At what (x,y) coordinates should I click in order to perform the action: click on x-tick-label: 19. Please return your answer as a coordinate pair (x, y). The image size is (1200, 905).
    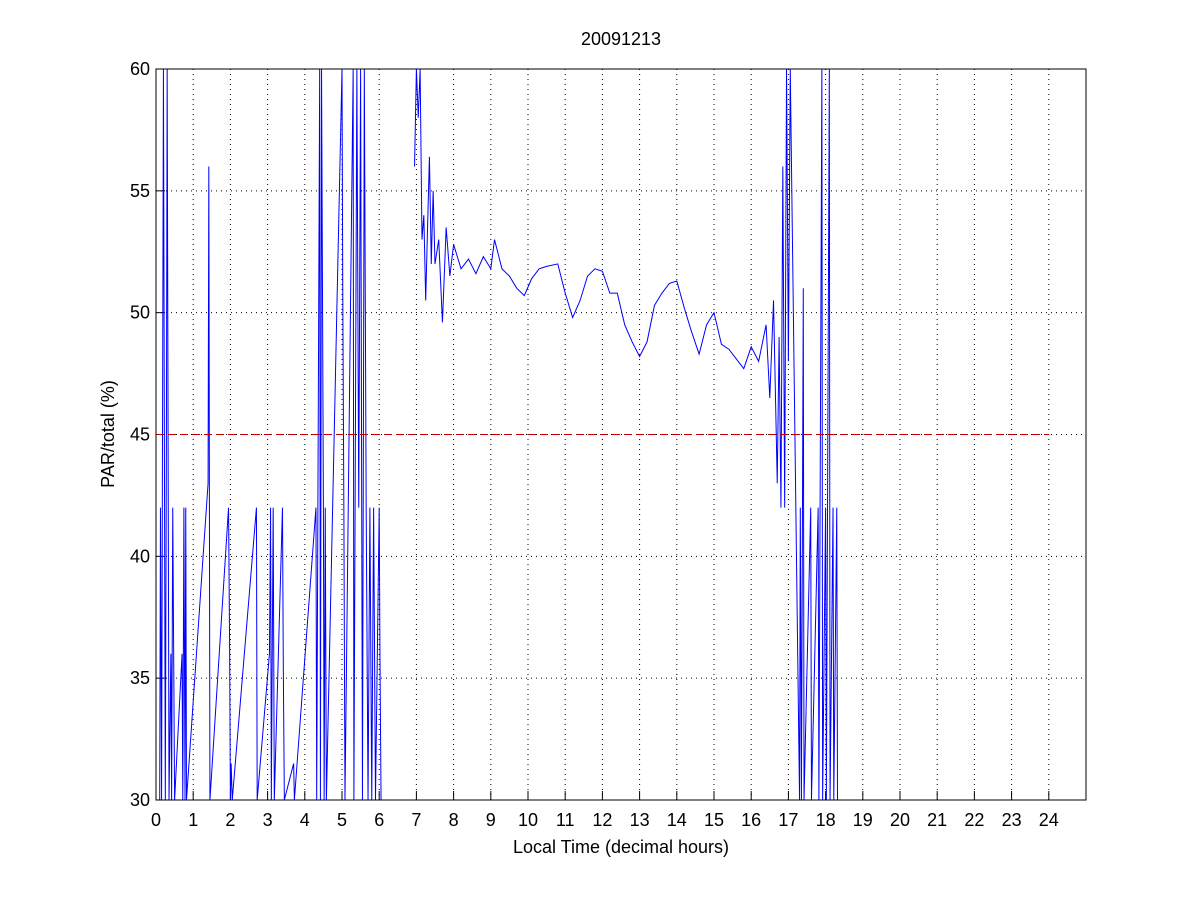
    Looking at the image, I should click on (863, 820).